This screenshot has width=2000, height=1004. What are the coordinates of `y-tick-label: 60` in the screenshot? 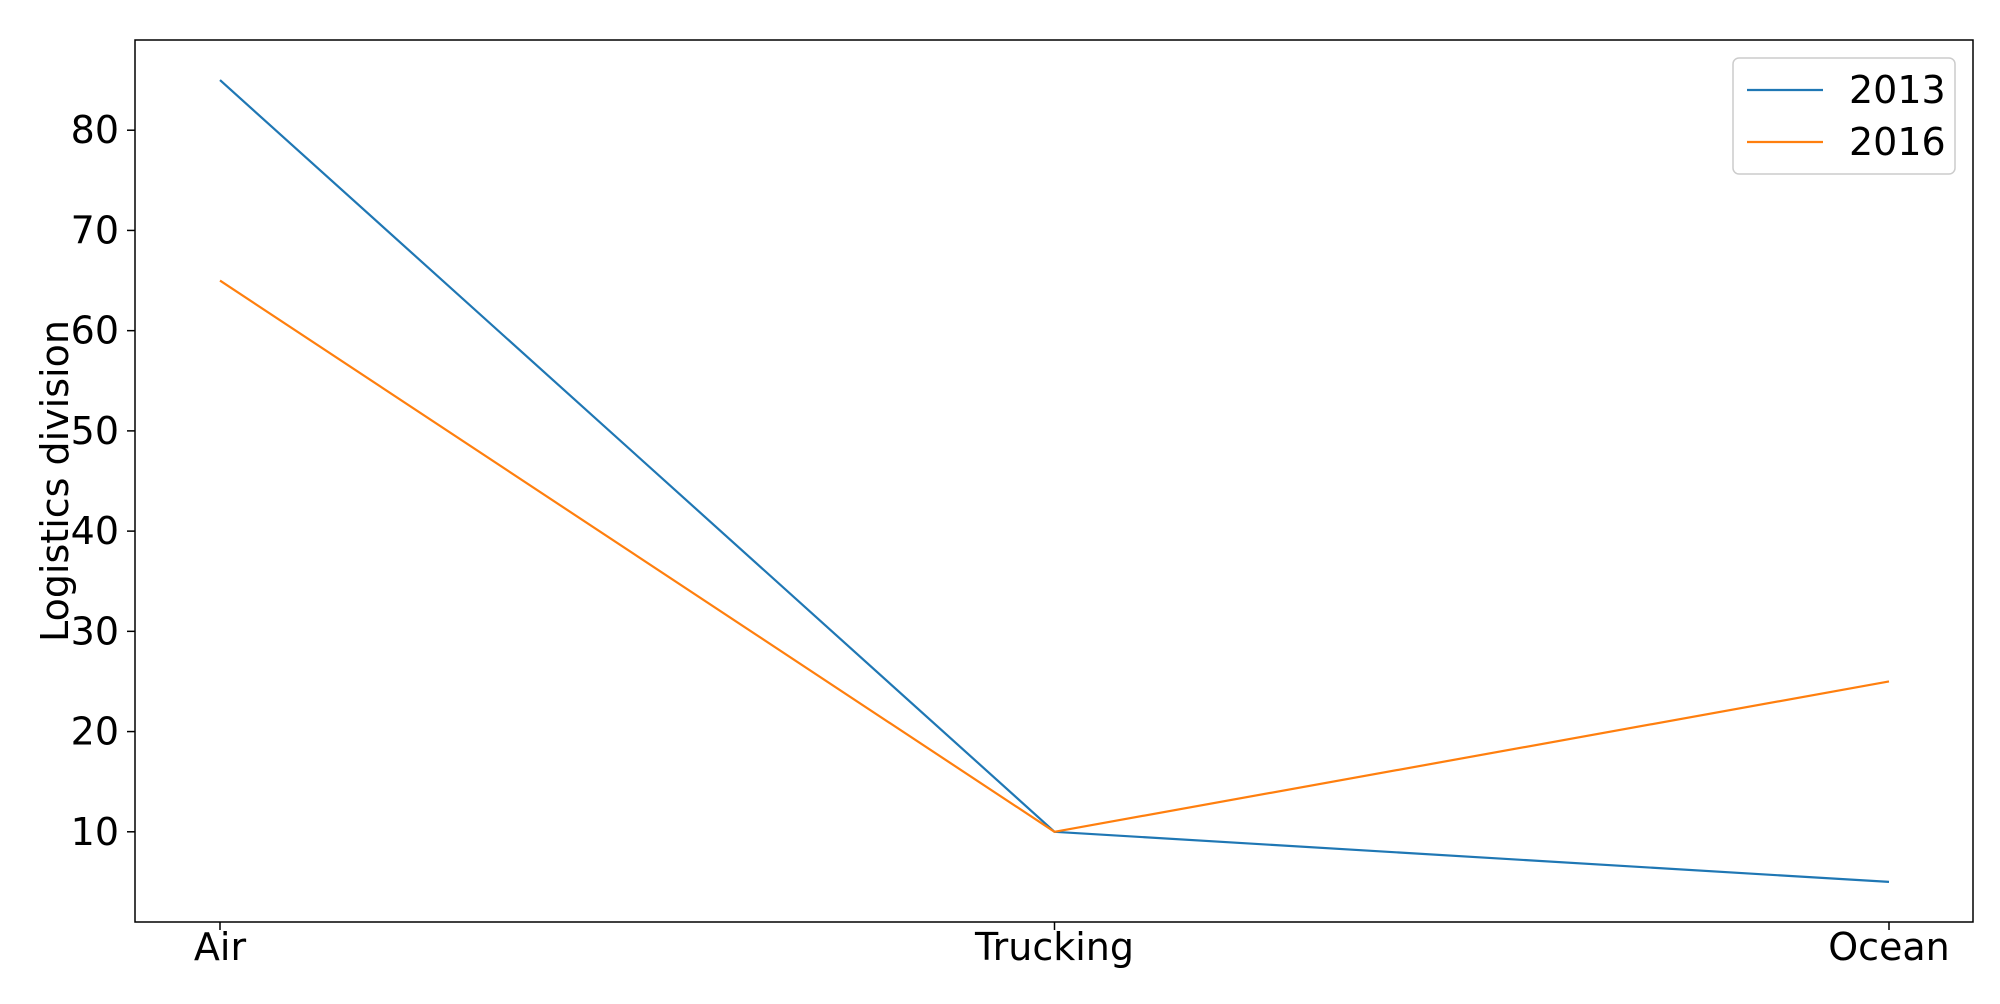 It's located at (95, 331).